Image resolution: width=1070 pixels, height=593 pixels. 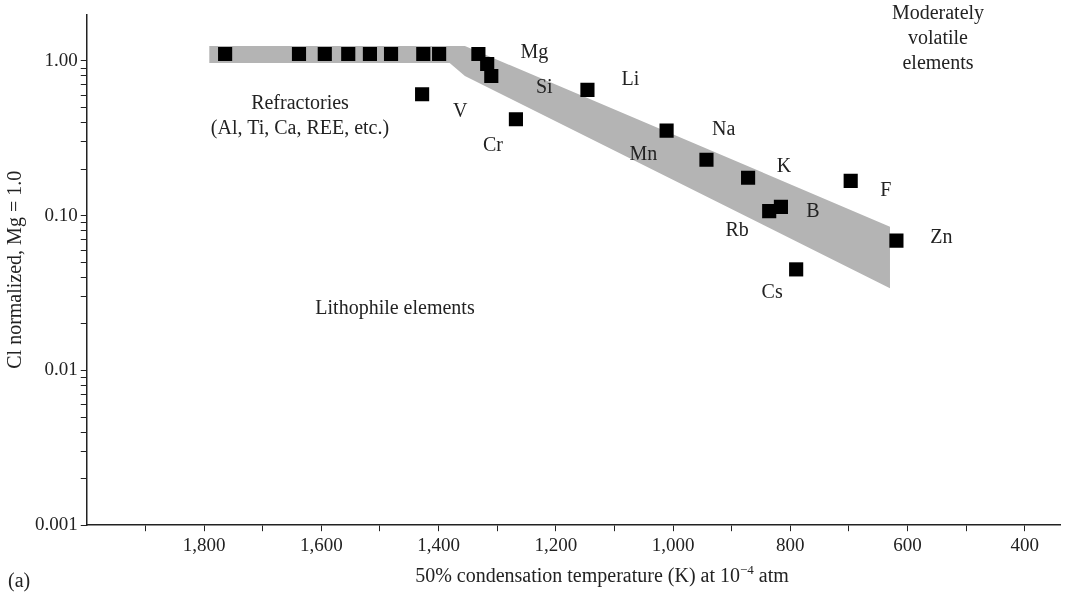 What do you see at coordinates (886, 189) in the screenshot?
I see `annotation: F` at bounding box center [886, 189].